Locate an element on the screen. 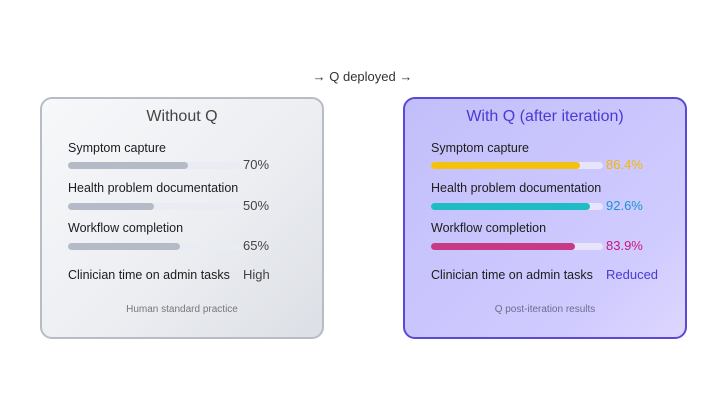 This screenshot has width=725, height=407. health-documentation-value: 50% is located at coordinates (256, 205).